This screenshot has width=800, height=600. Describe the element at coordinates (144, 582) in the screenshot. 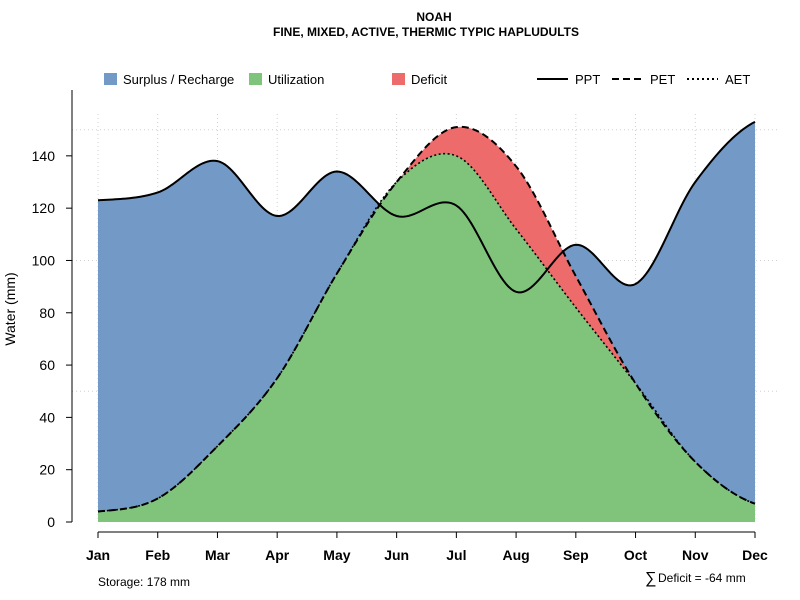

I see `storage-label: Storage: 178 mm` at that location.